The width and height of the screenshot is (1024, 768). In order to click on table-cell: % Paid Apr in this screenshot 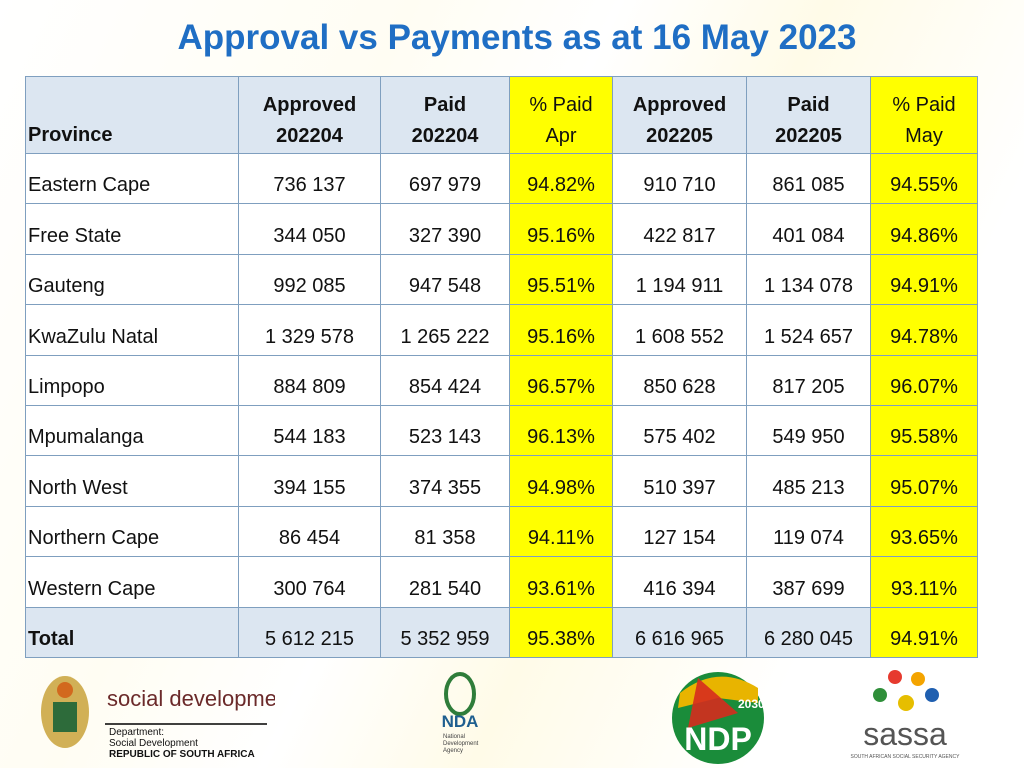, I will do `click(561, 115)`.